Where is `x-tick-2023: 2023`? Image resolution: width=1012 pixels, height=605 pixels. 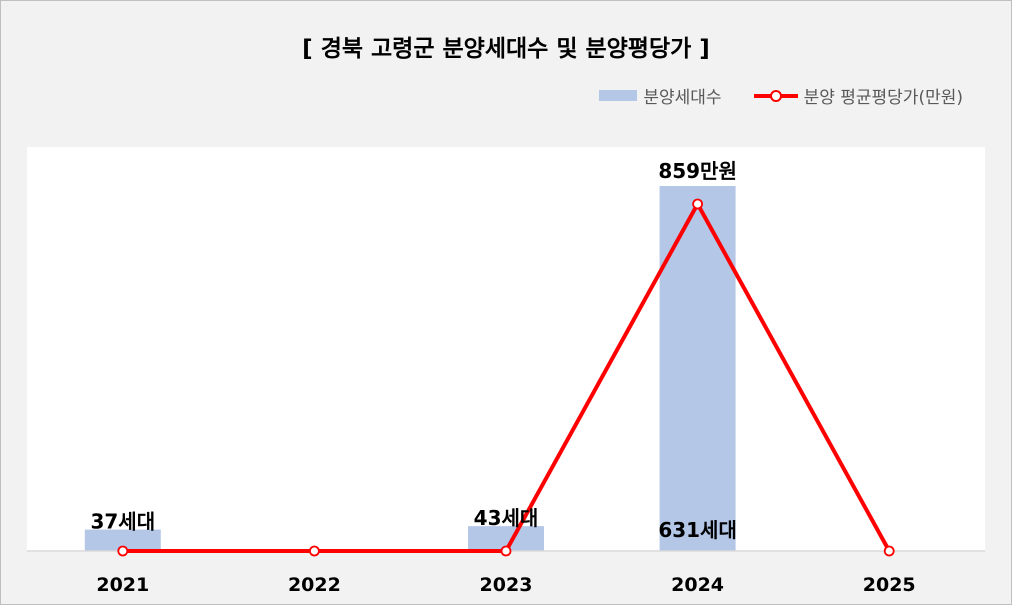 x-tick-2023: 2023 is located at coordinates (506, 585).